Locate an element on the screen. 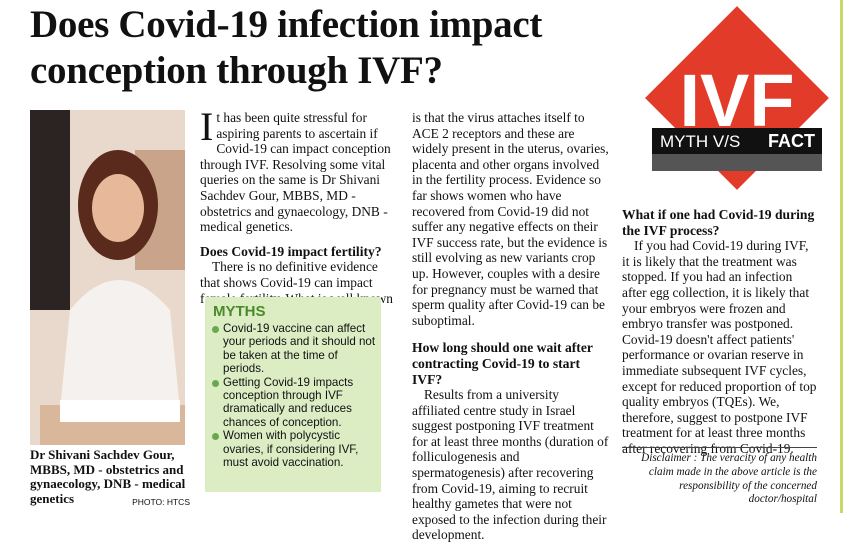 The width and height of the screenshot is (847, 543). logo-myth: MYTH V/S is located at coordinates (700, 141).